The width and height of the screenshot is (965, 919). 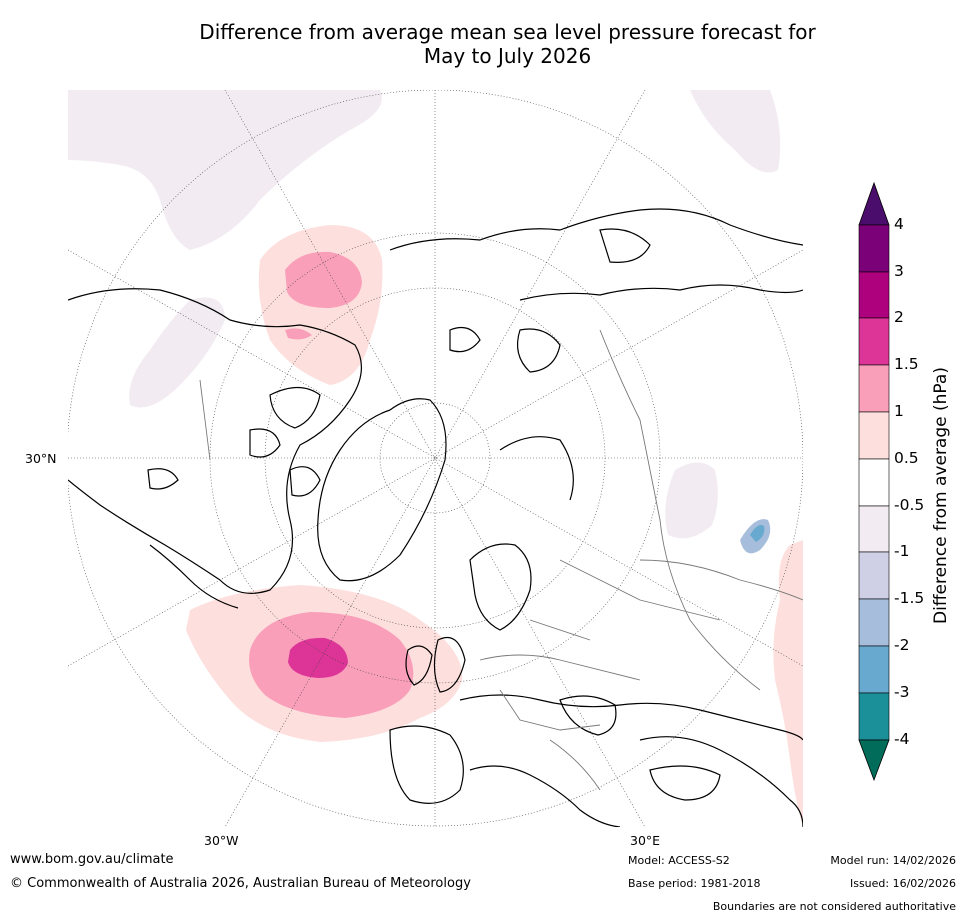 I want to click on colorbar-label-3: 3, so click(x=899, y=271).